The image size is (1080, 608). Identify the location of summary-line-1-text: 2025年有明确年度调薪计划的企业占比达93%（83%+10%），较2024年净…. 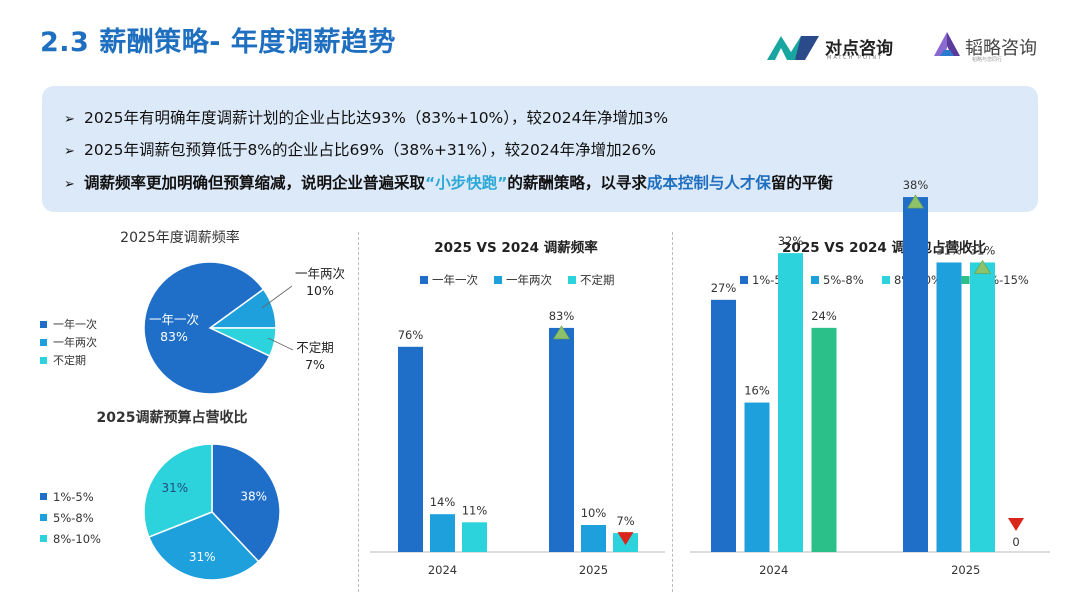
(376, 118).